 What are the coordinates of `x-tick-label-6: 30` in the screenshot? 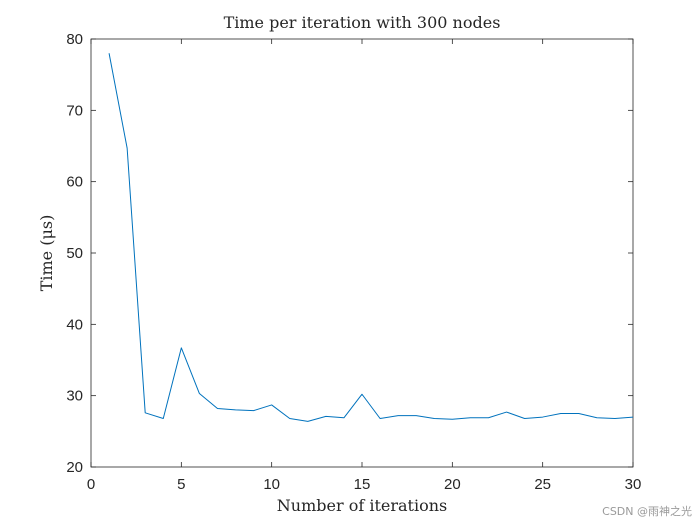 It's located at (633, 484).